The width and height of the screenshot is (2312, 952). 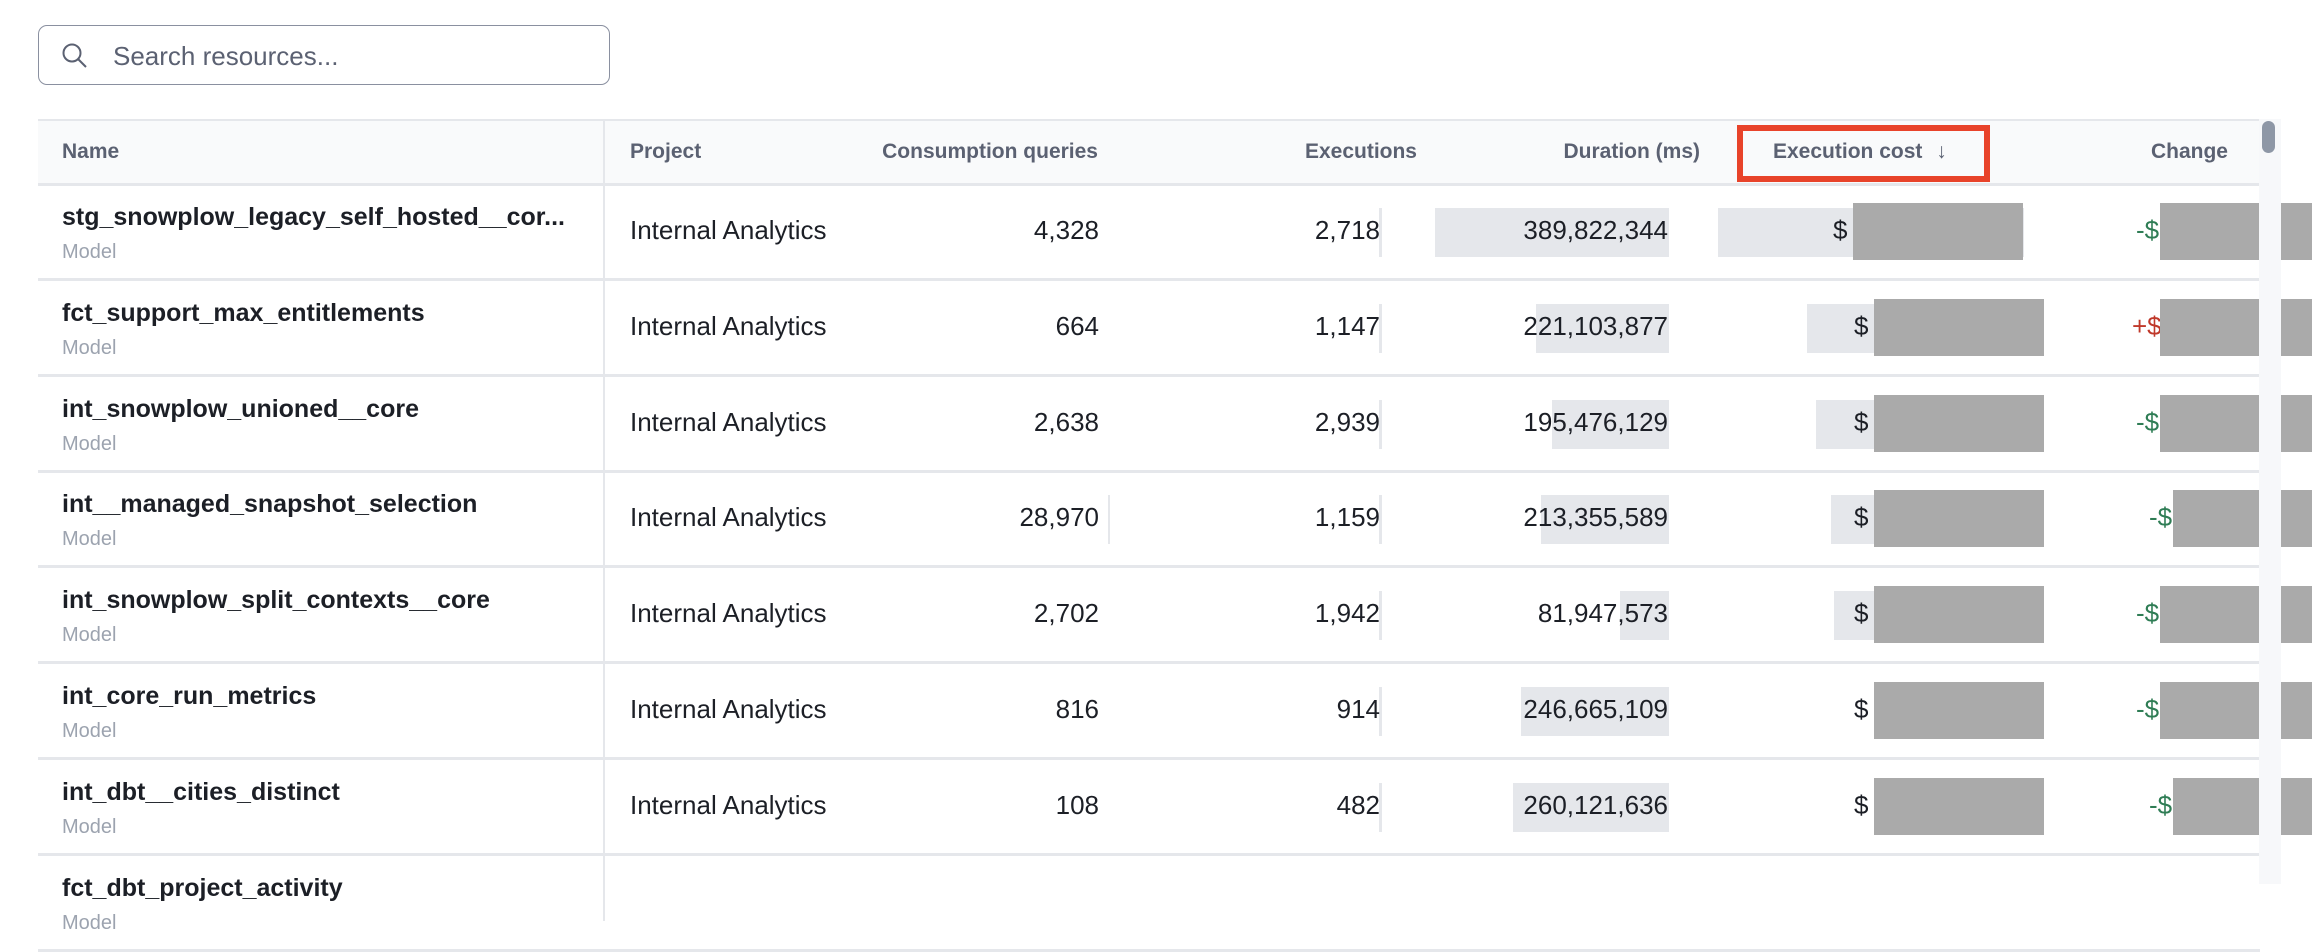 I want to click on duration-cell: 81,947,573, so click(x=1602, y=613).